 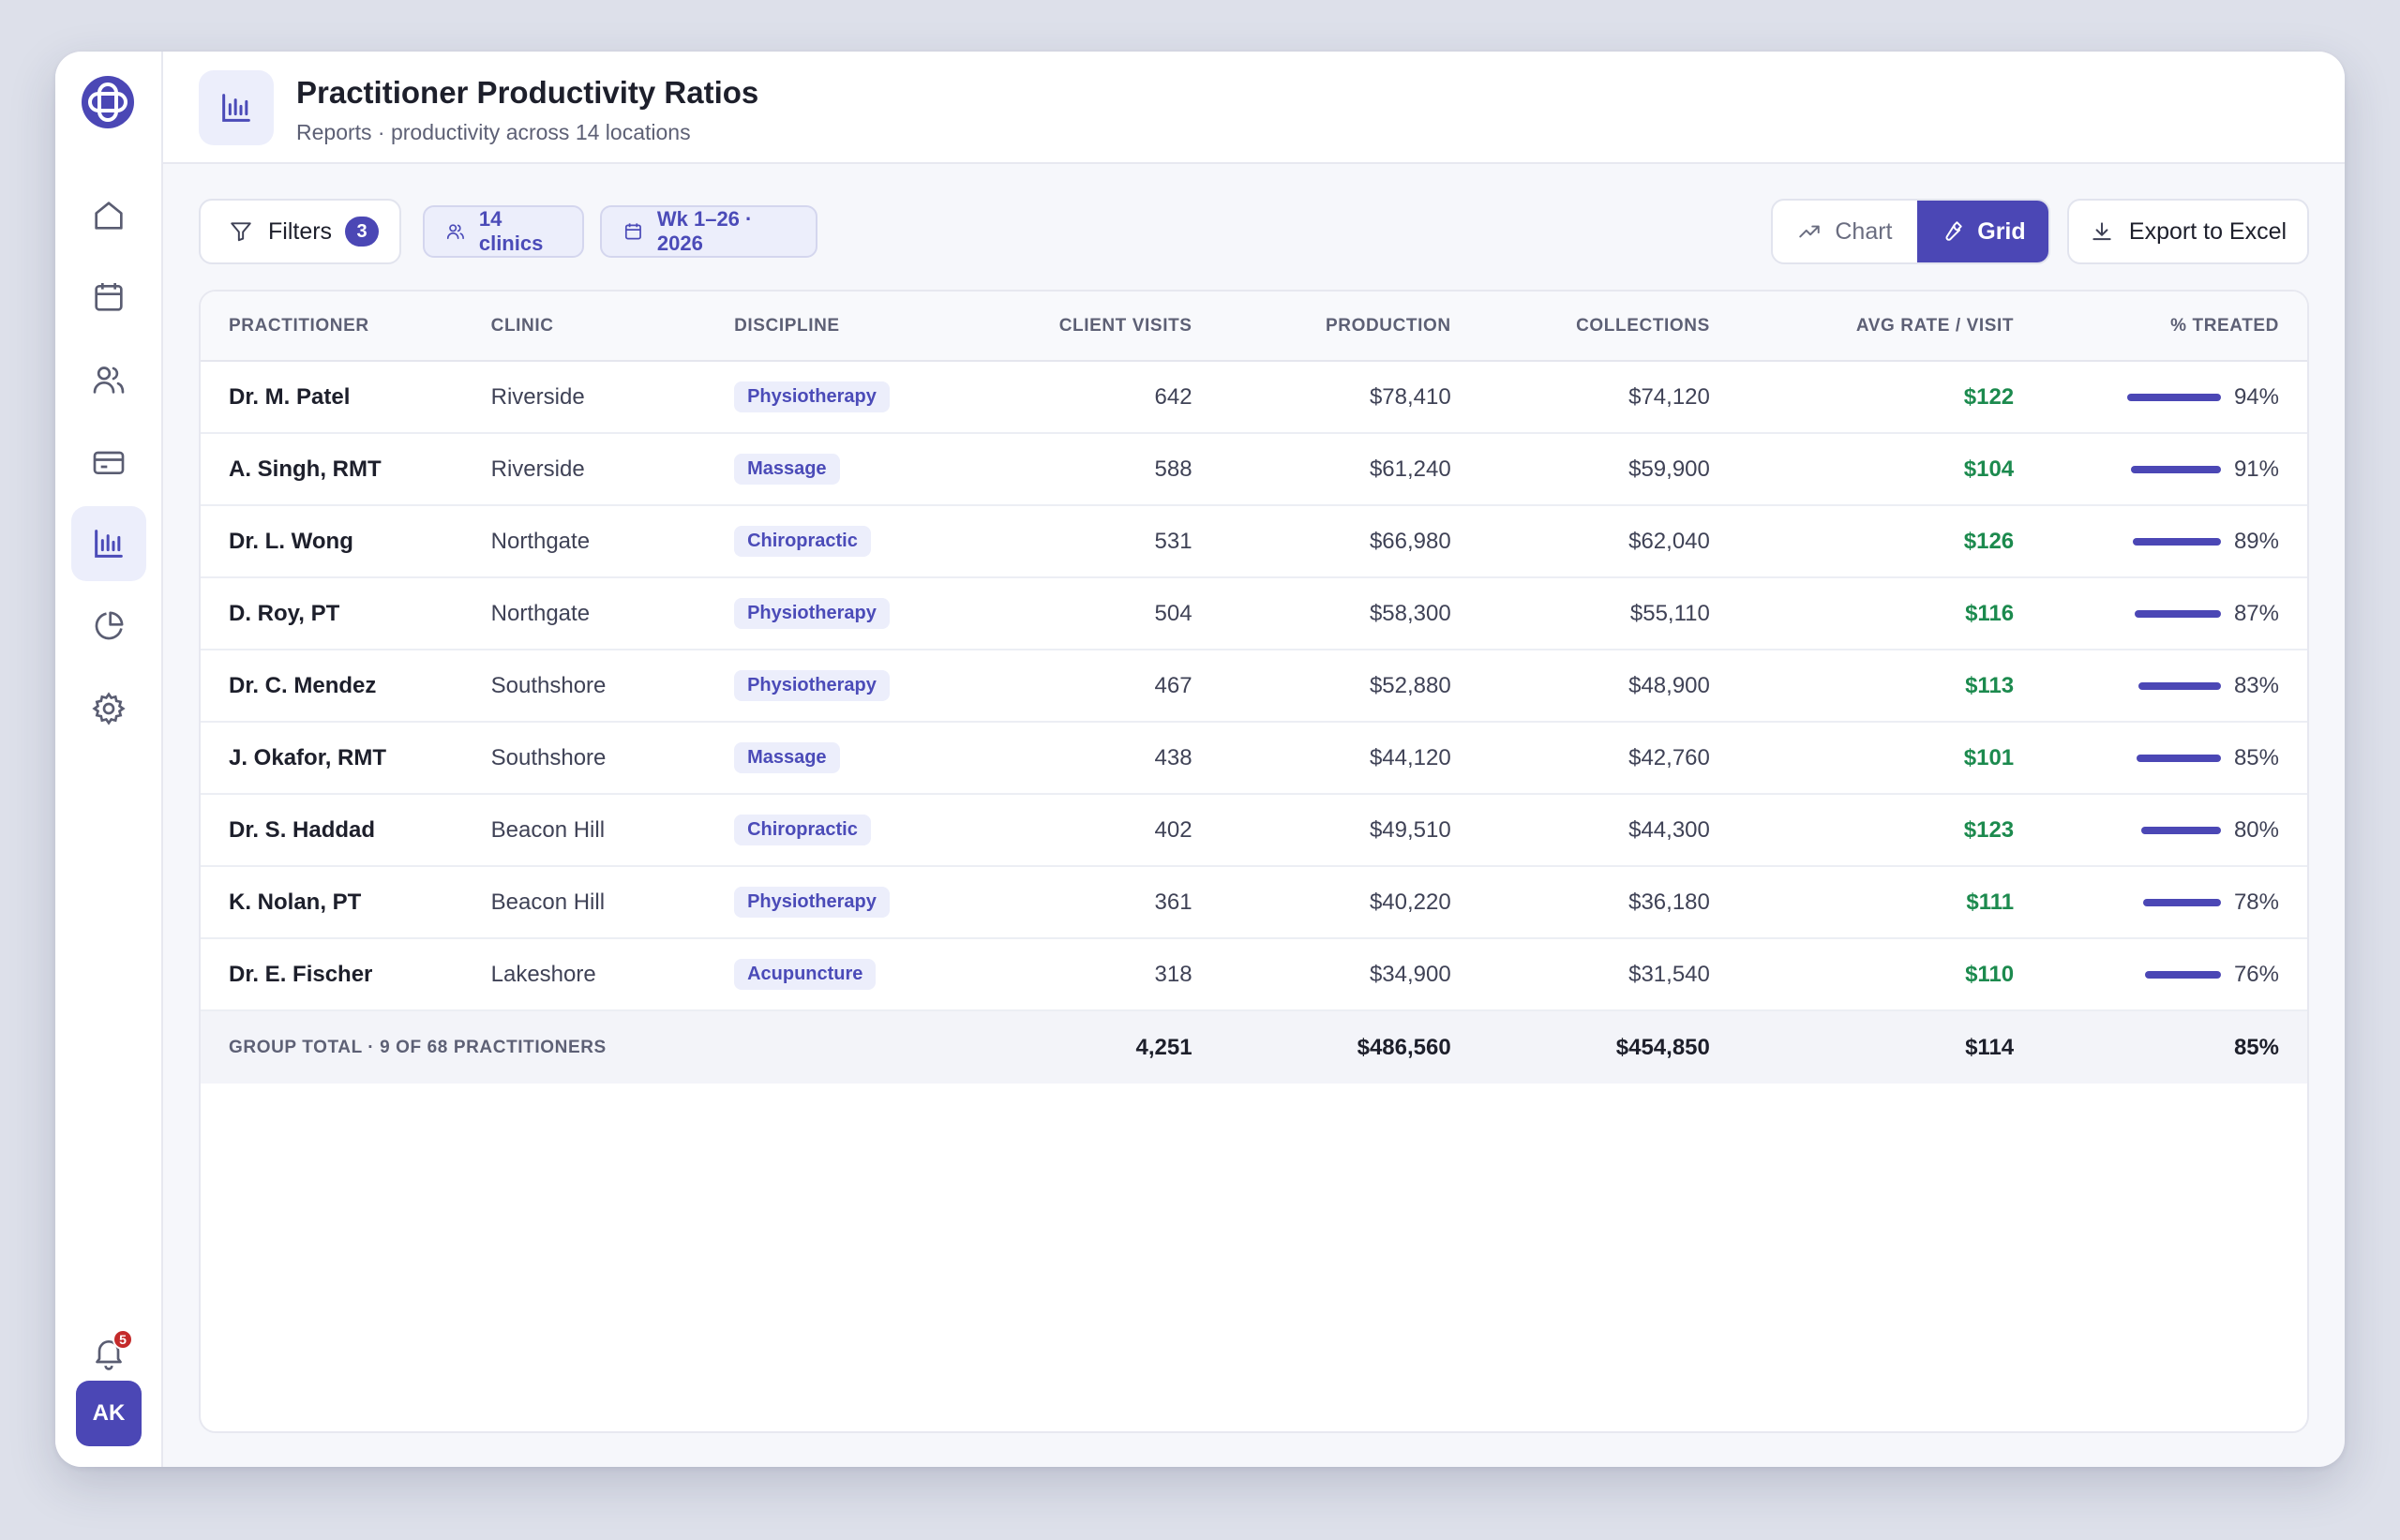 I want to click on collections: $31,540, so click(x=1580, y=974).